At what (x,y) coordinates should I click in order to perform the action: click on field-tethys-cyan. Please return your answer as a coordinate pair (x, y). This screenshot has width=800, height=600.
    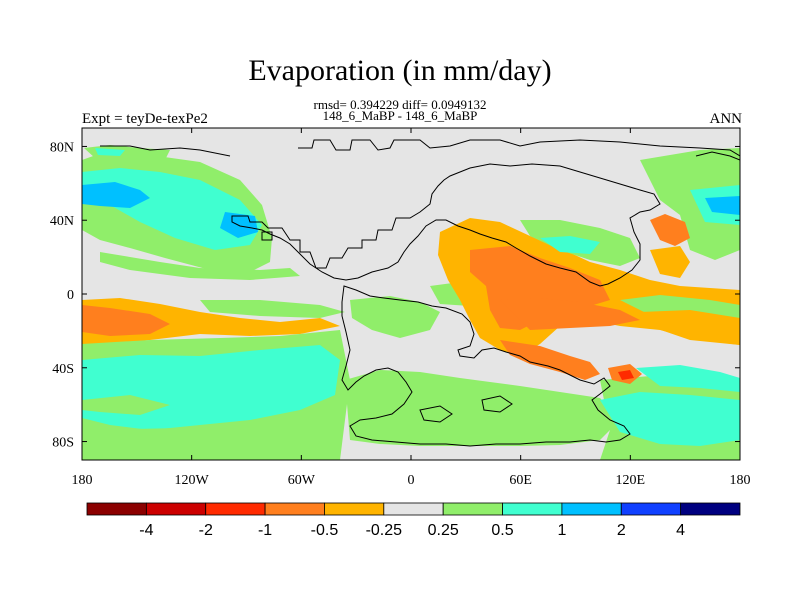
    Looking at the image, I should click on (570, 245).